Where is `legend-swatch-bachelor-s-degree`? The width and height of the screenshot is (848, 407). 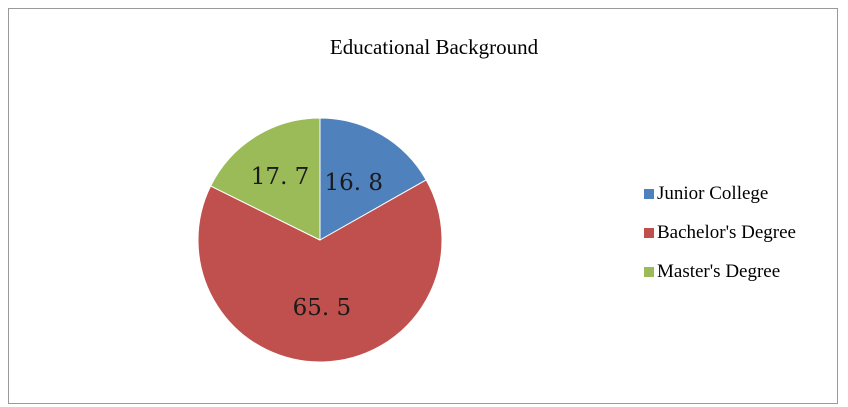
legend-swatch-bachelor-s-degree is located at coordinates (649, 233).